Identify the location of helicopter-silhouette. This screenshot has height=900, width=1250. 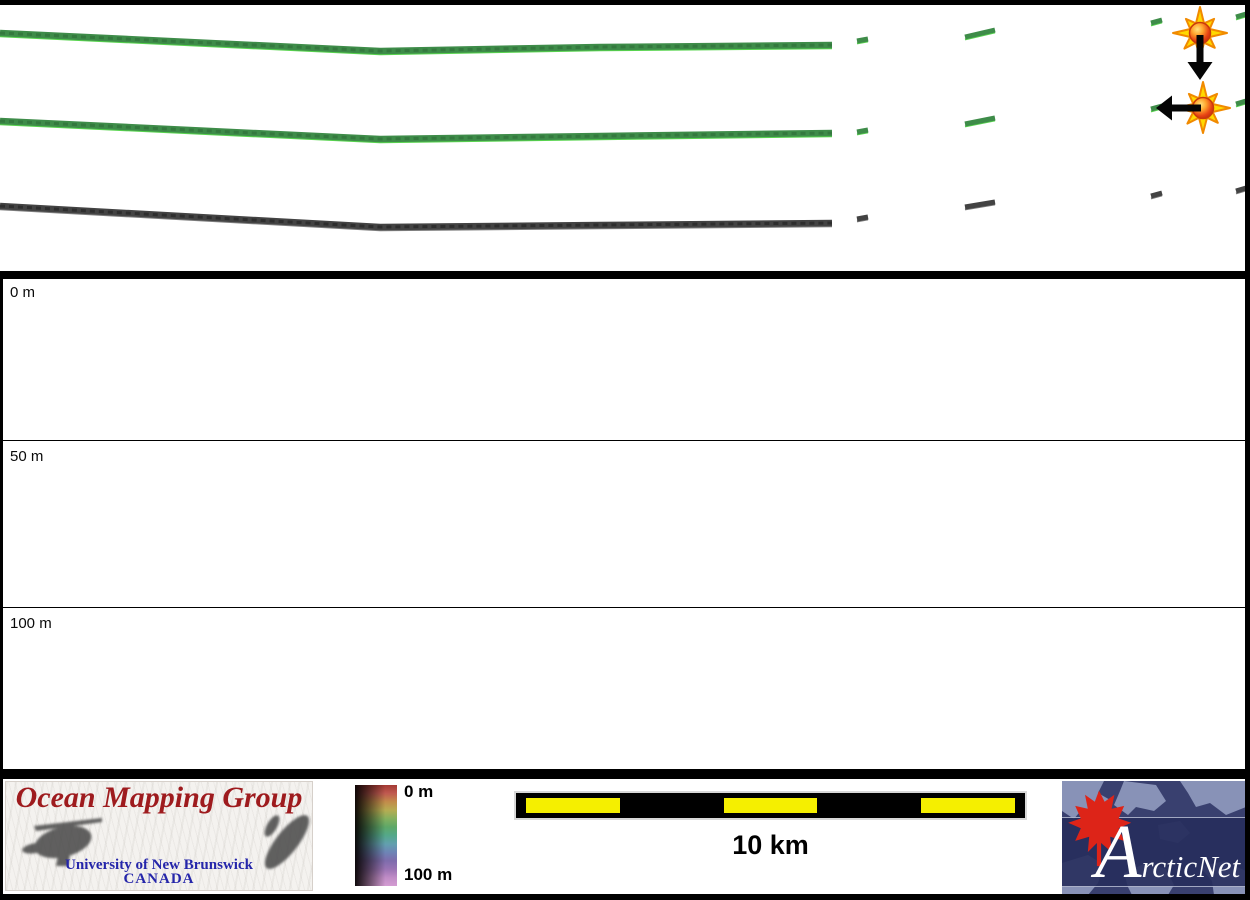
(62, 842).